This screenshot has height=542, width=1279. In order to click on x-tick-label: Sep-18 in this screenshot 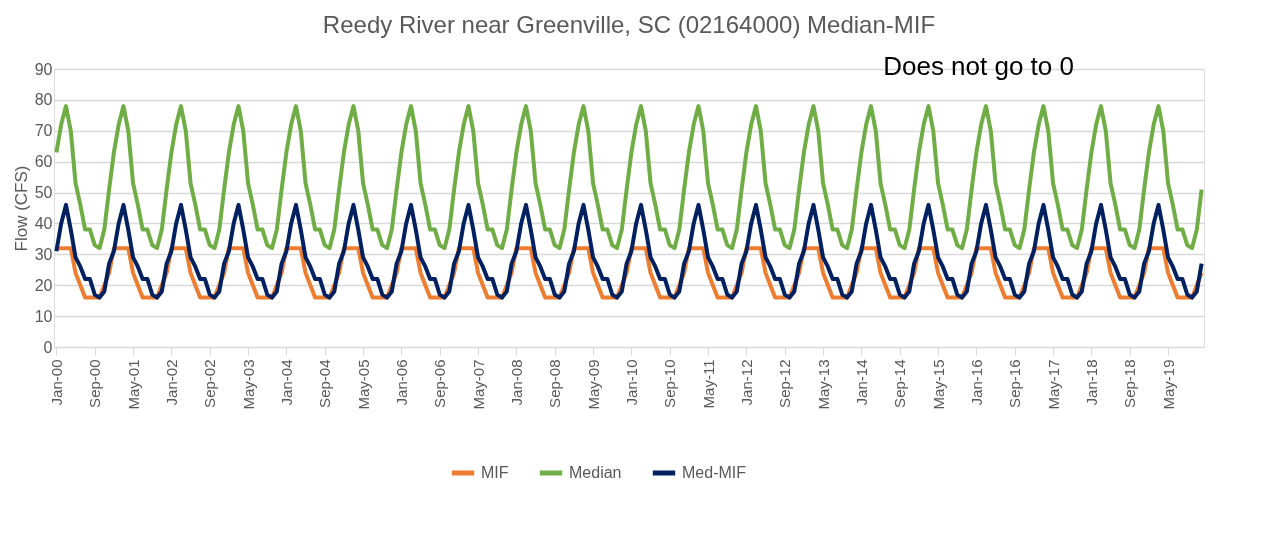, I will do `click(1130, 383)`.